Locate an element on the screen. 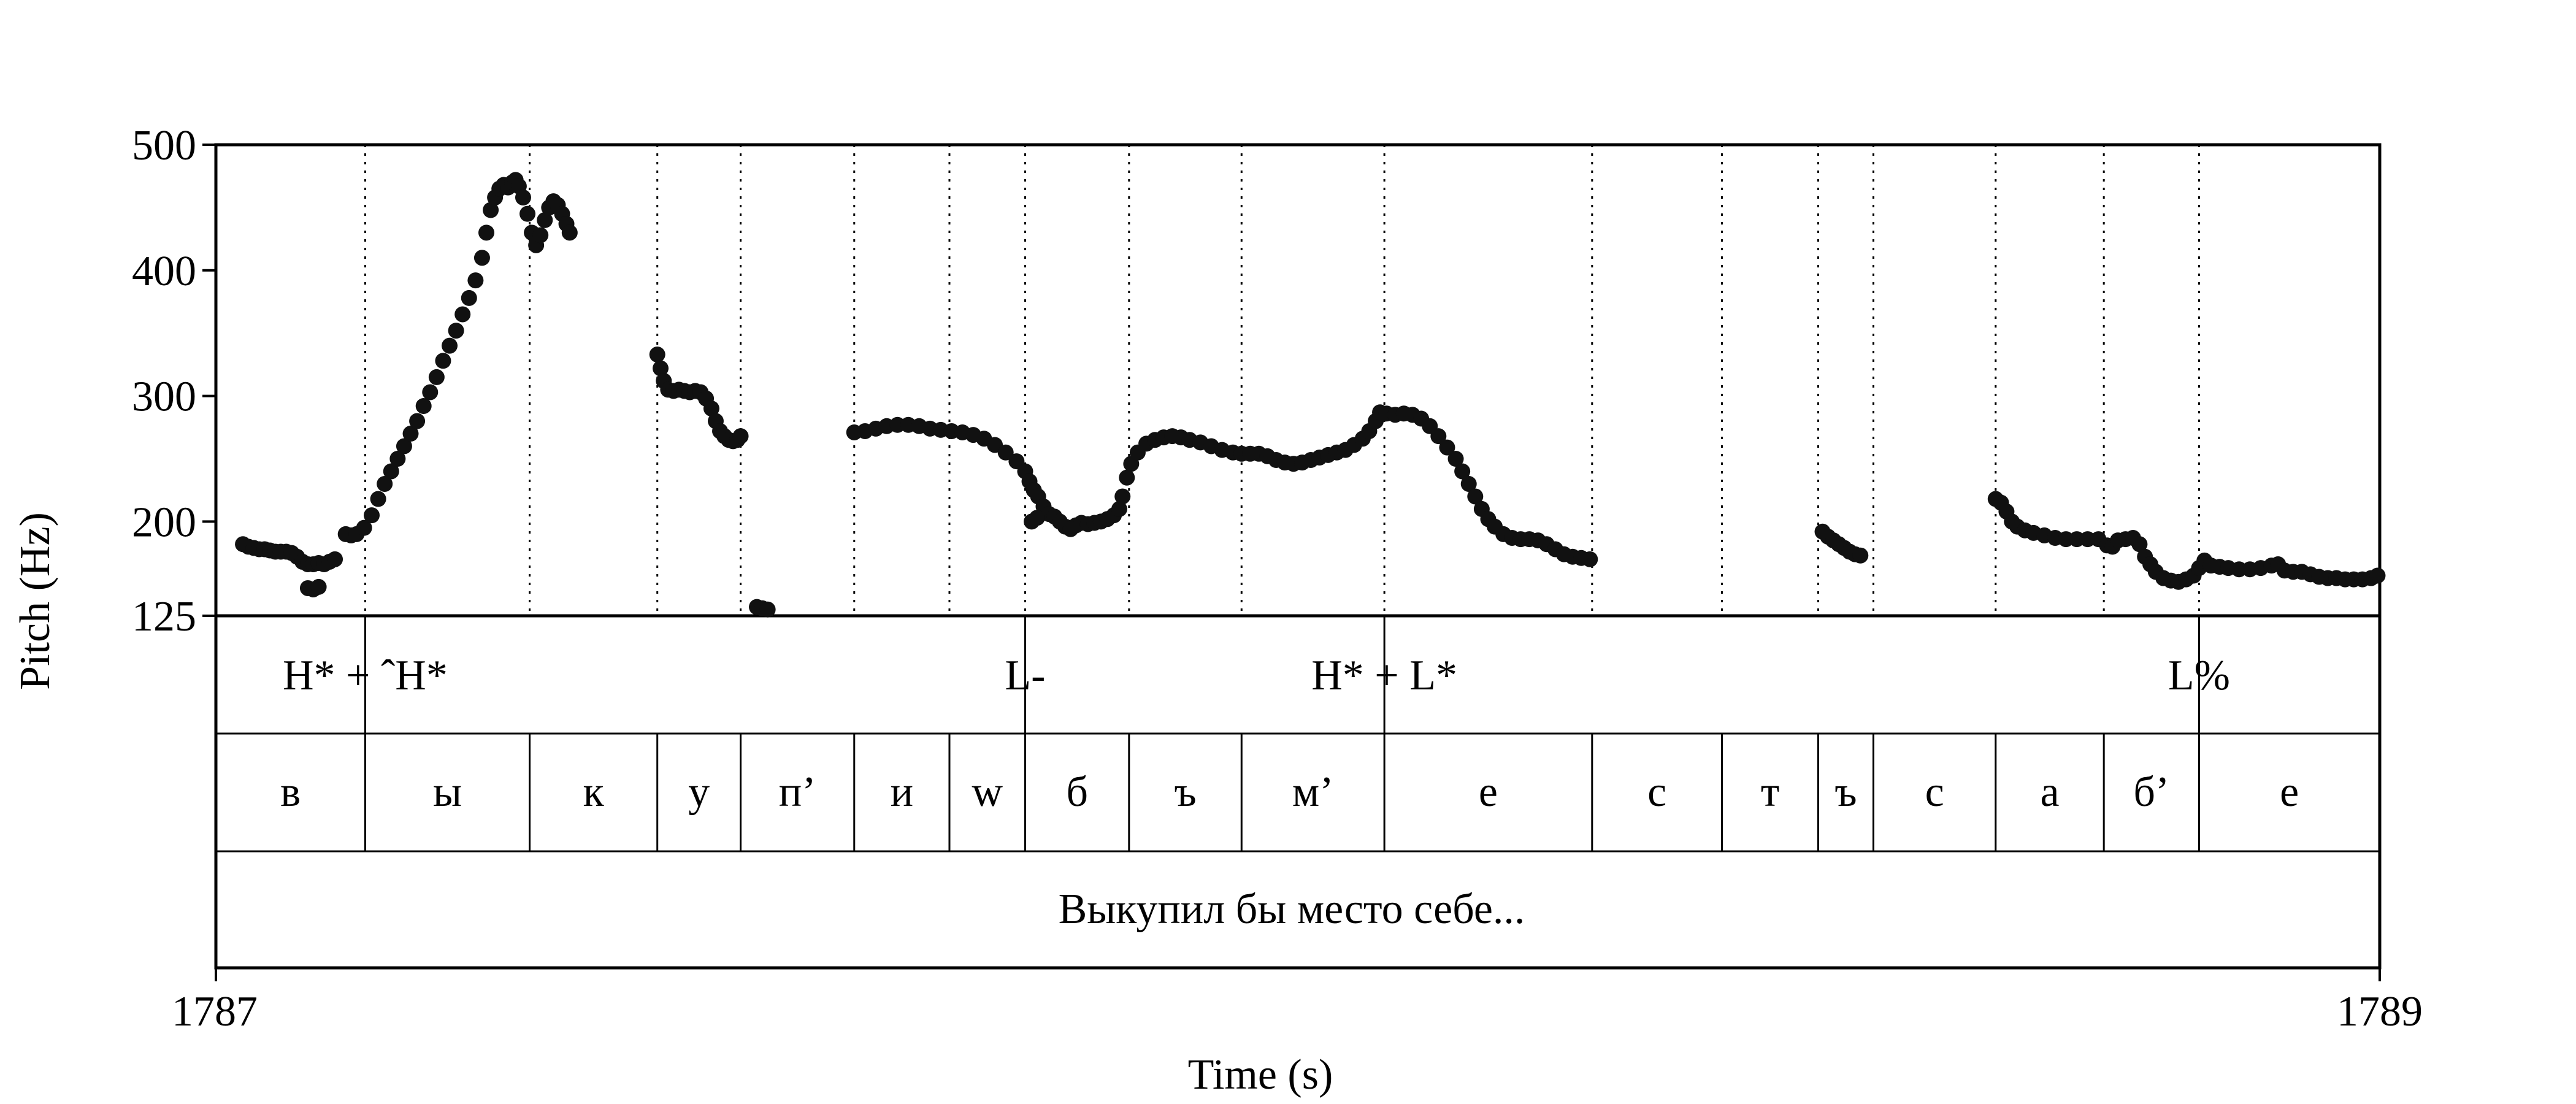 This screenshot has height=1104, width=2576. segment-label: б’ is located at coordinates (2151, 792).